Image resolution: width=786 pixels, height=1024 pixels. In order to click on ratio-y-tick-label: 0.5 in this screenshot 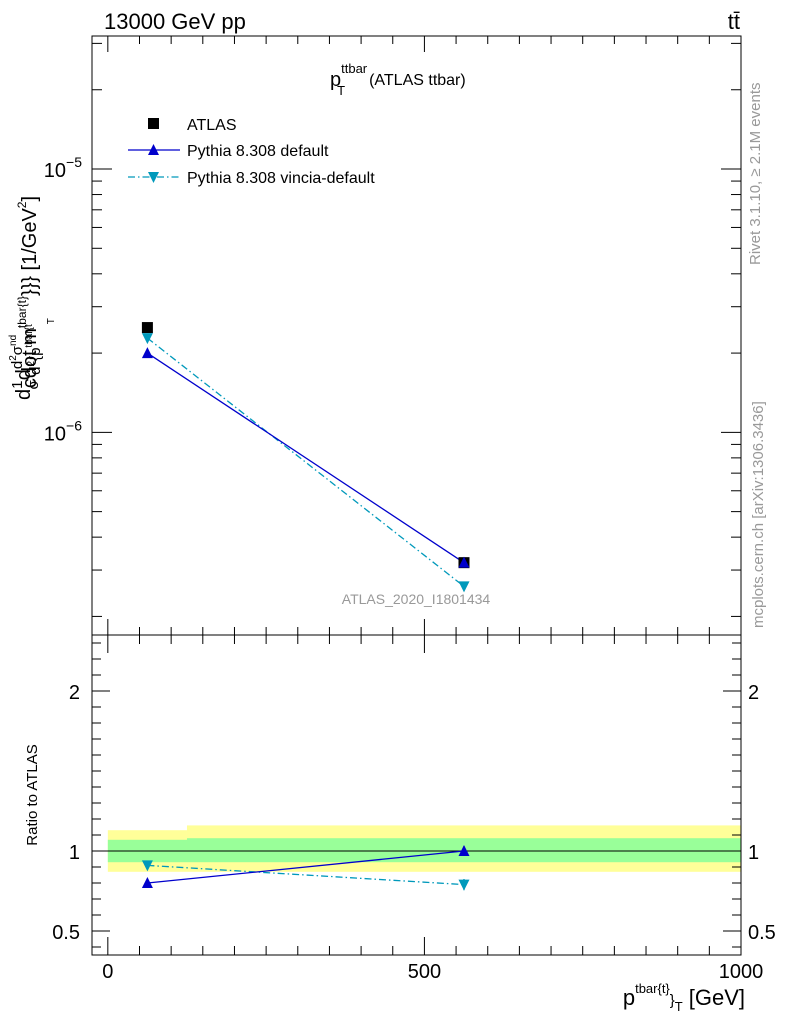, I will do `click(66, 933)`.